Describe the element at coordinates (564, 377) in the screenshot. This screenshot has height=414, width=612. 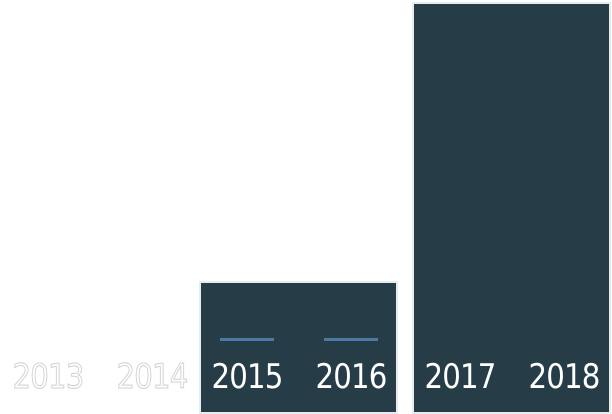
I see `year-label-2018: 2018` at that location.